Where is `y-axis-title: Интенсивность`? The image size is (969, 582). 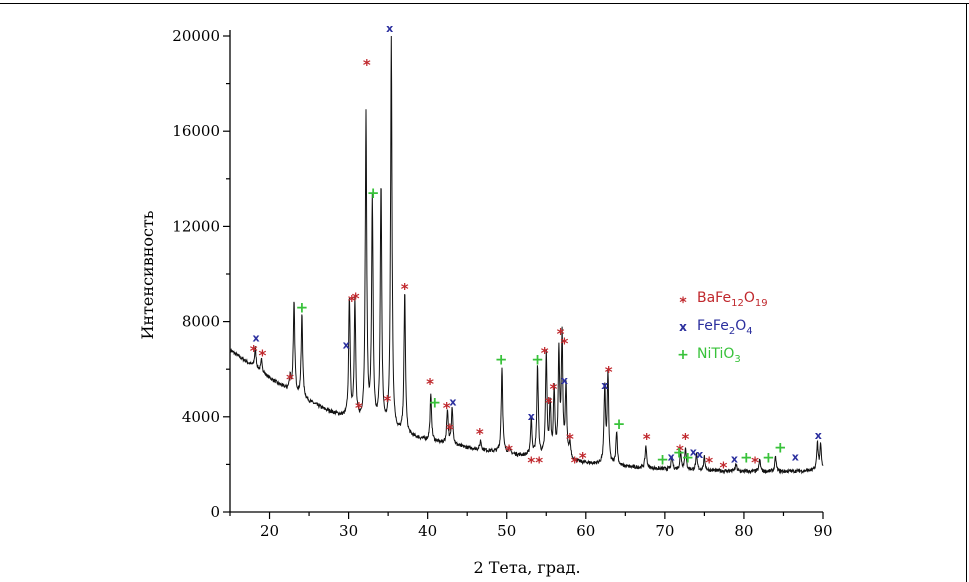 y-axis-title: Интенсивность is located at coordinates (147, 274).